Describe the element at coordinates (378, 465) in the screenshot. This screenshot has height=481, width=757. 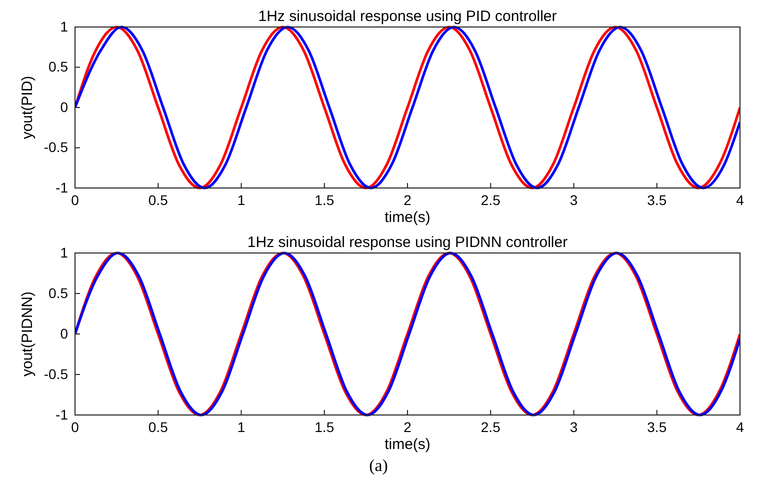
I see `text: (a)` at that location.